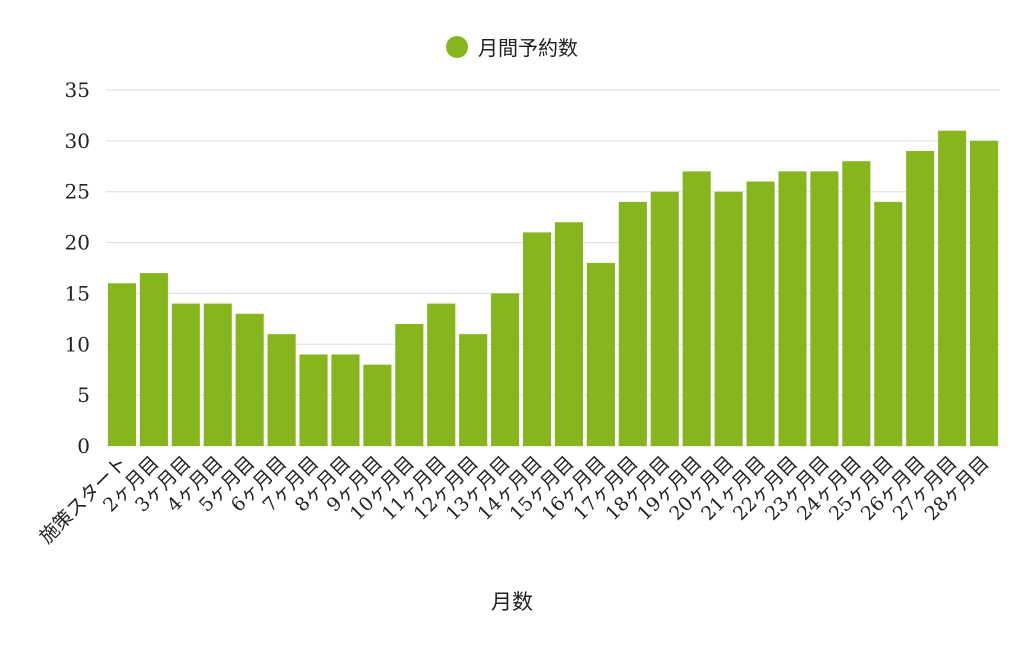 The height and width of the screenshot is (646, 1024). I want to click on y-tick-label: 0, so click(83, 446).